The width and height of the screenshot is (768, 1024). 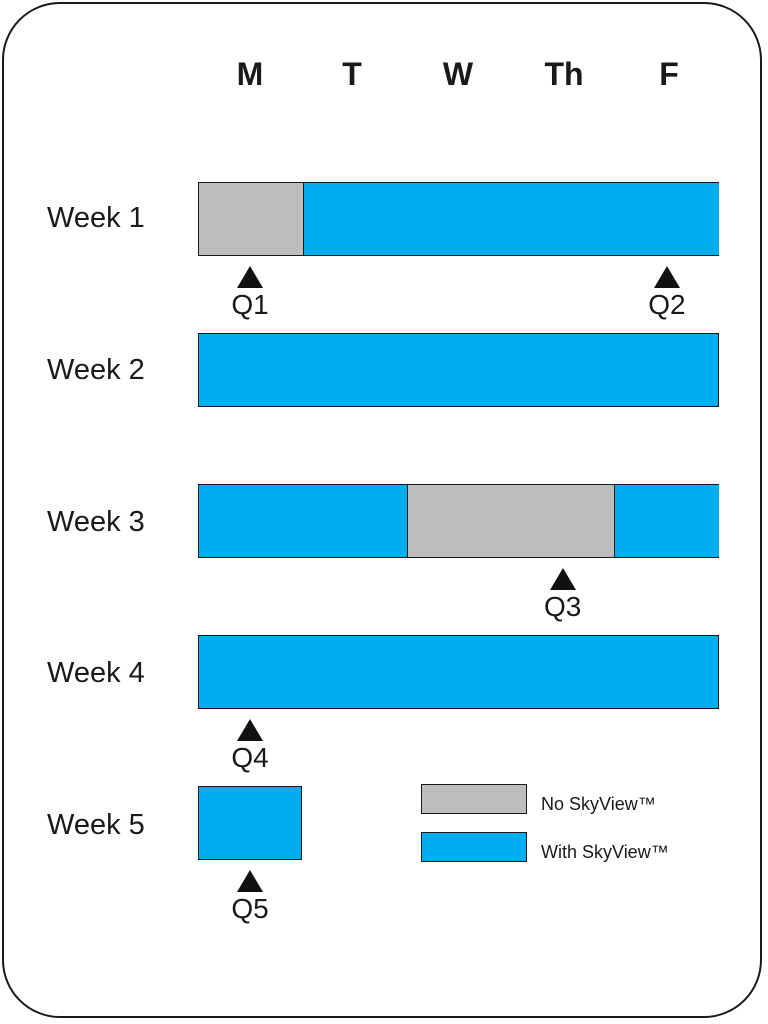 What do you see at coordinates (510, 219) in the screenshot?
I see `week-1-segment-with-skyview` at bounding box center [510, 219].